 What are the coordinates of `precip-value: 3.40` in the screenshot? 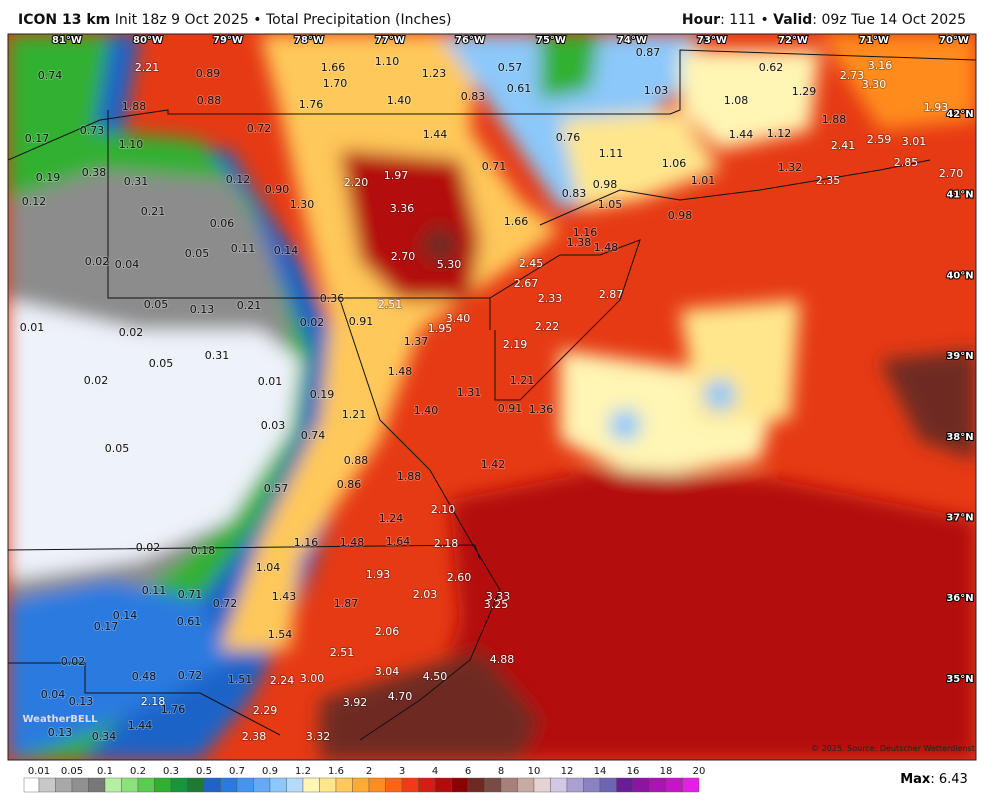 It's located at (458, 318).